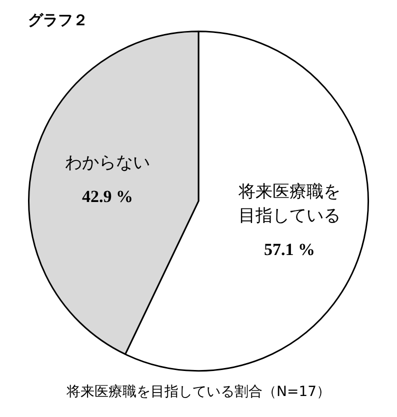 This screenshot has width=397, height=417. What do you see at coordinates (107, 196) in the screenshot?
I see `data-label: 42.9 %` at bounding box center [107, 196].